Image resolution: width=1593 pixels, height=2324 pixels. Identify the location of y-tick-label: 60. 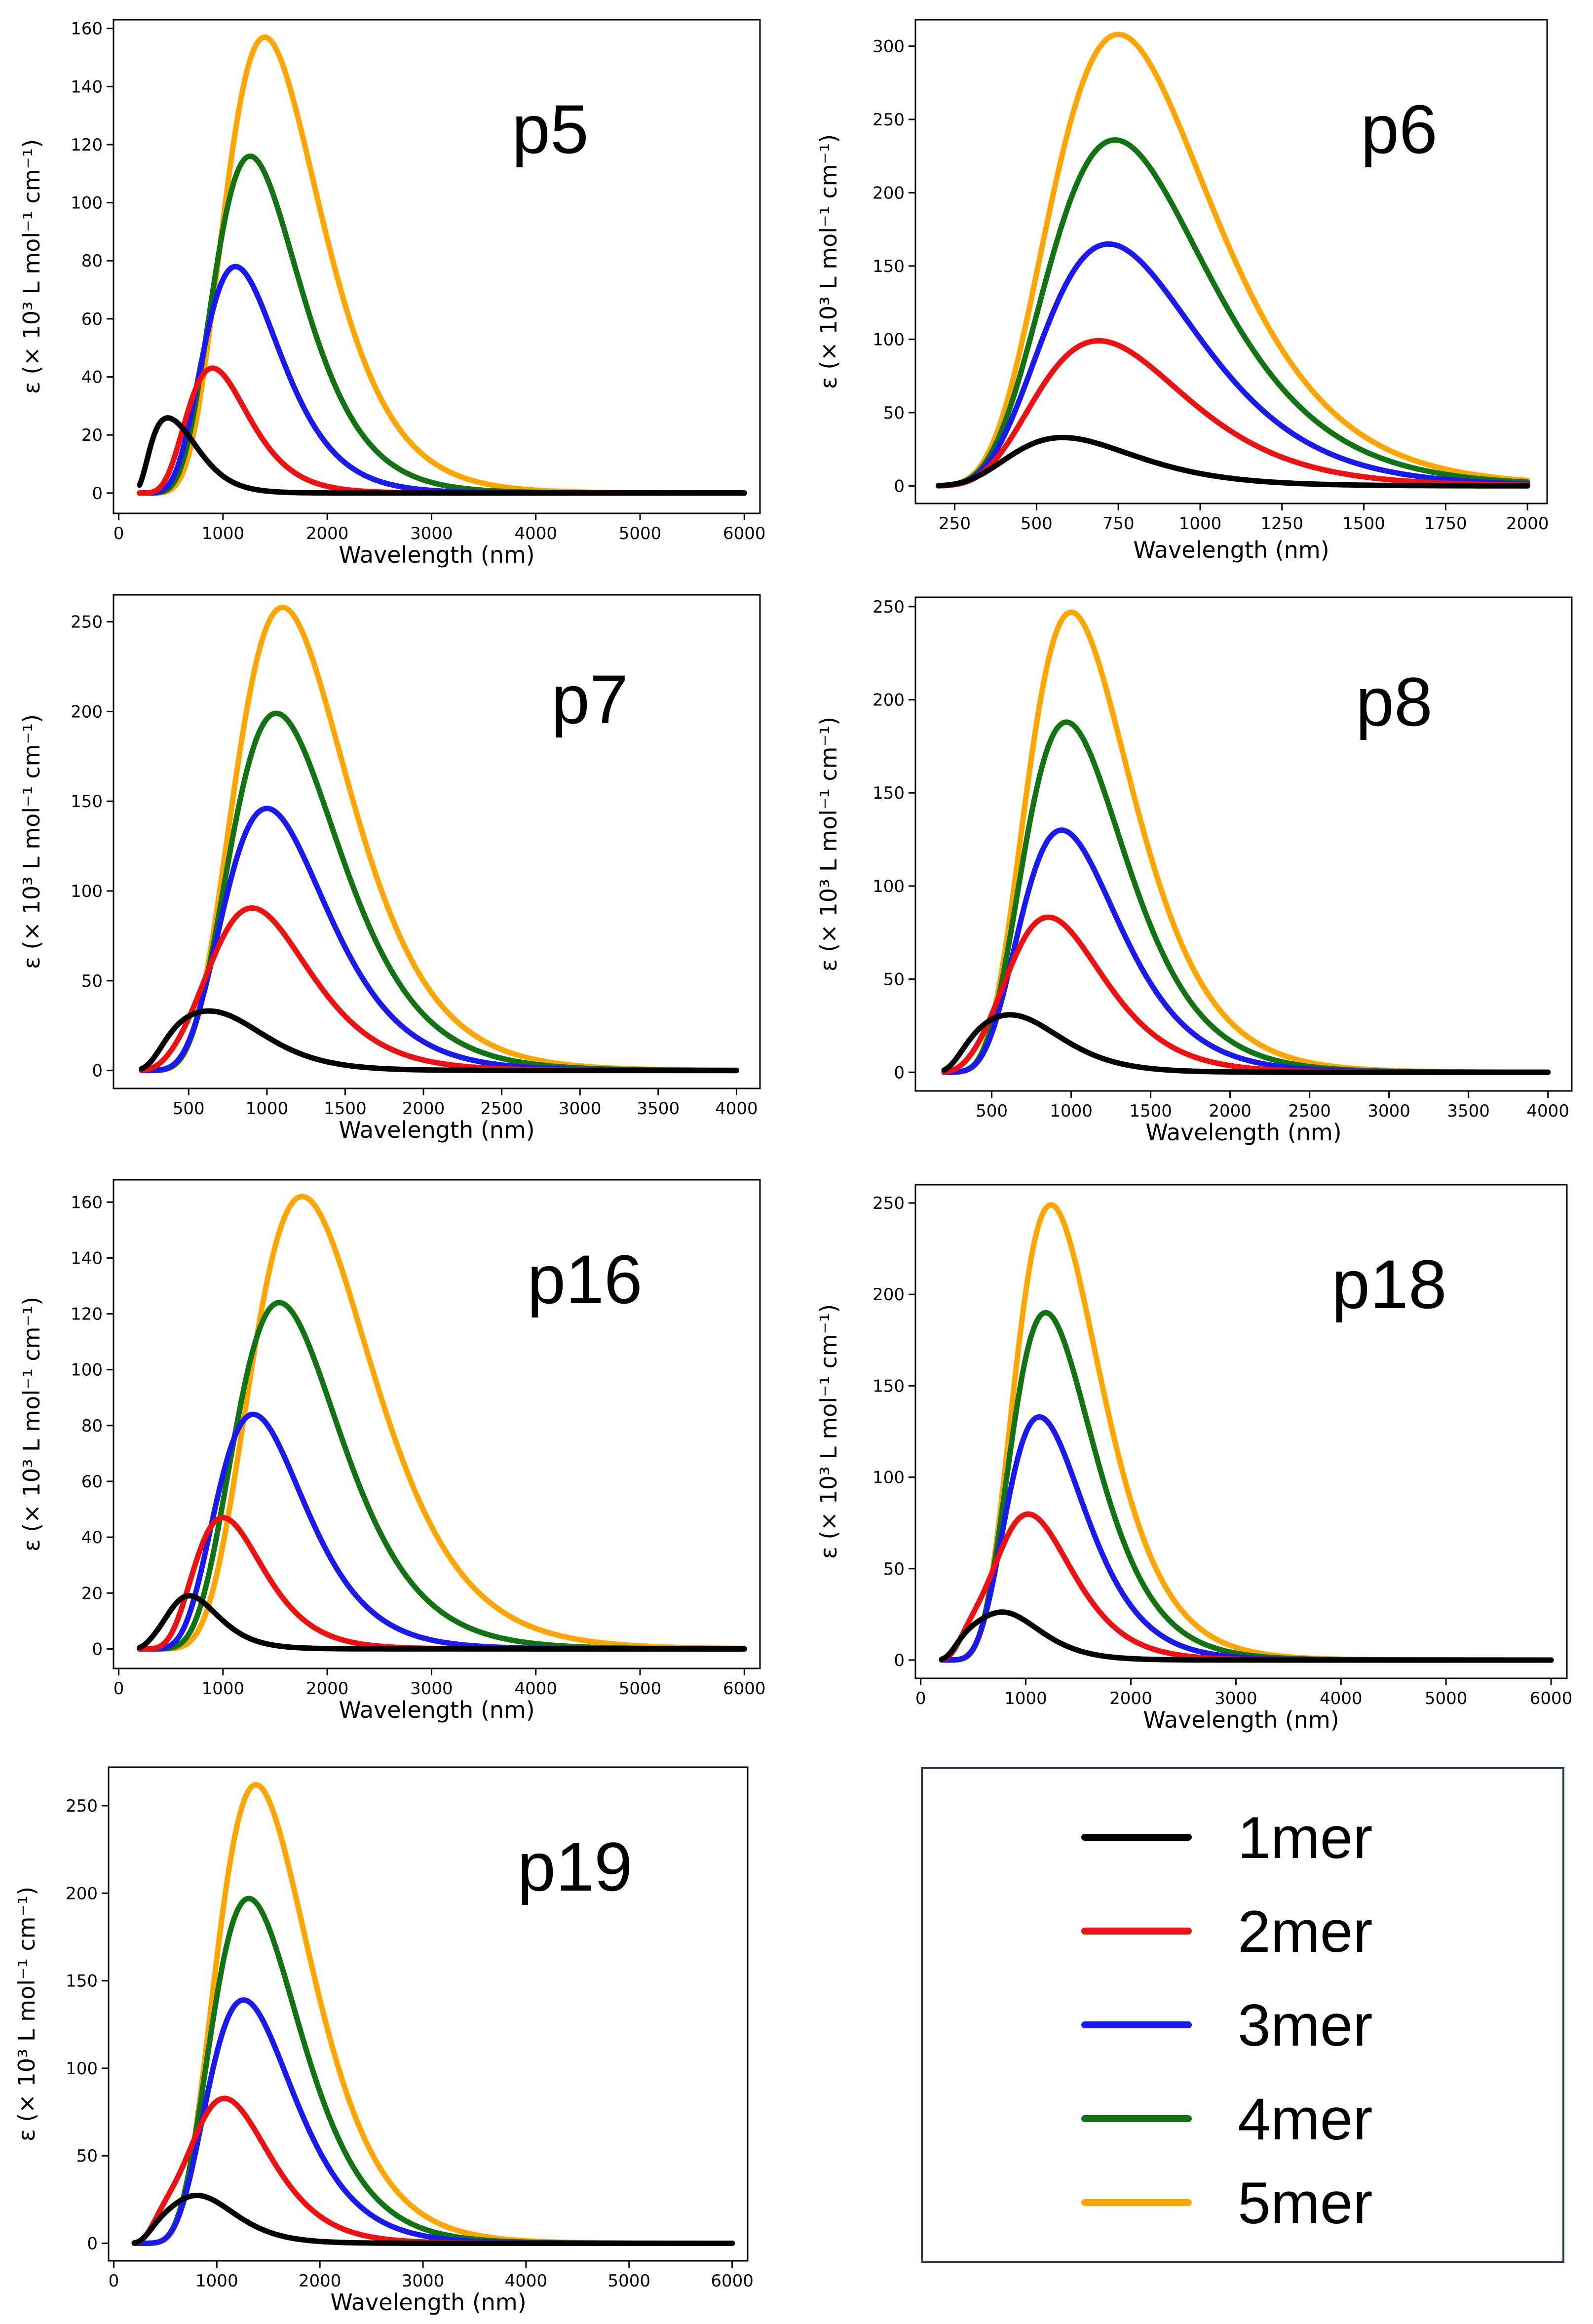
(92, 319).